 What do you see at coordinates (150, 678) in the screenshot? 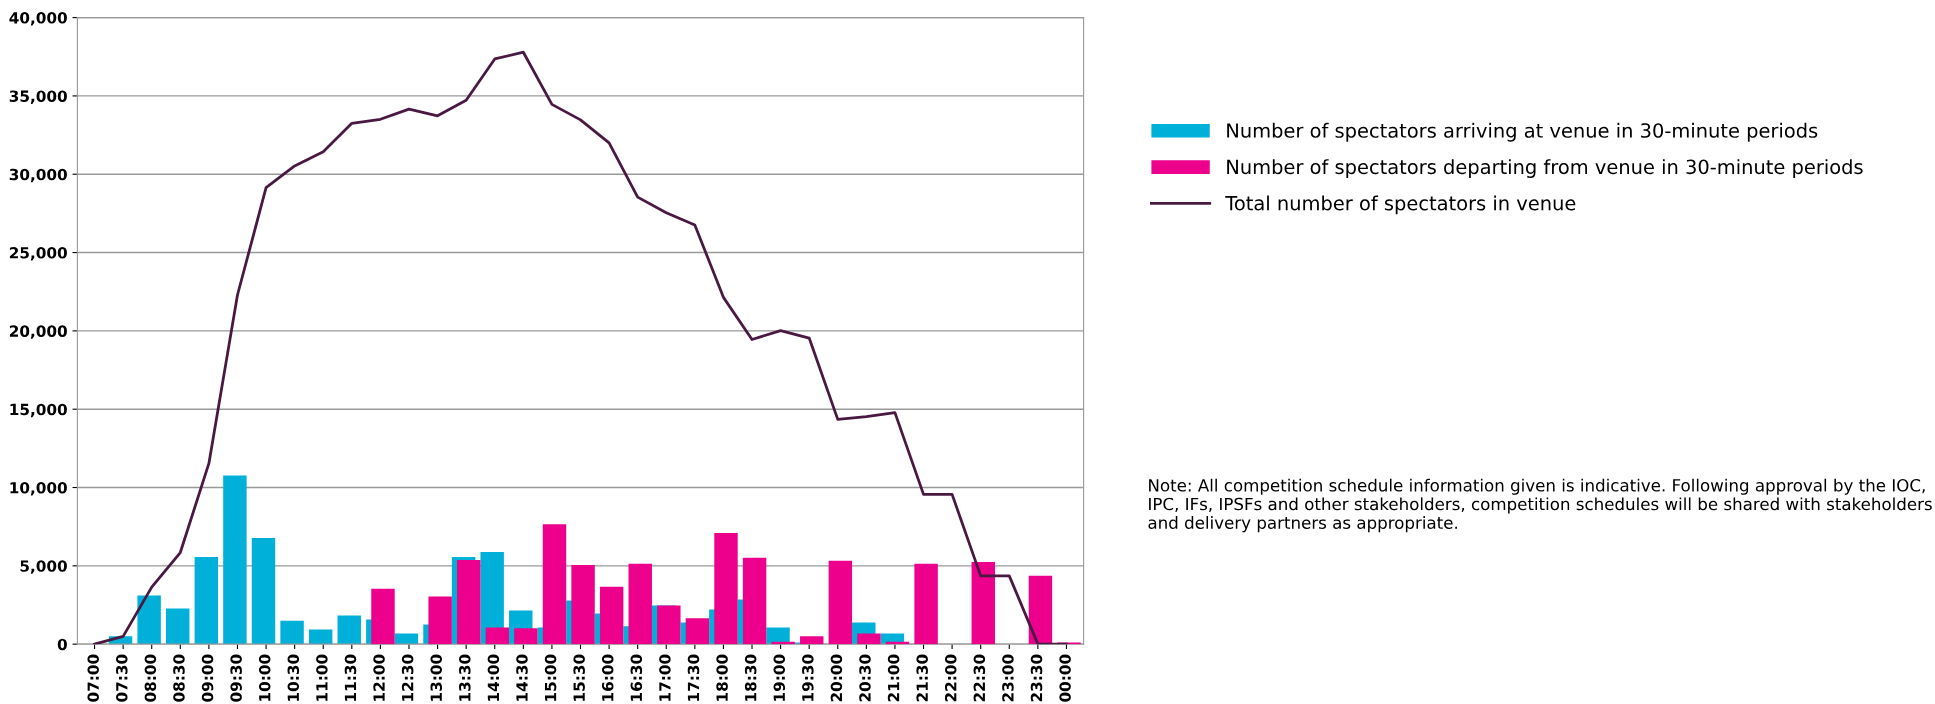
I see `x-tick-label: 08:00` at bounding box center [150, 678].